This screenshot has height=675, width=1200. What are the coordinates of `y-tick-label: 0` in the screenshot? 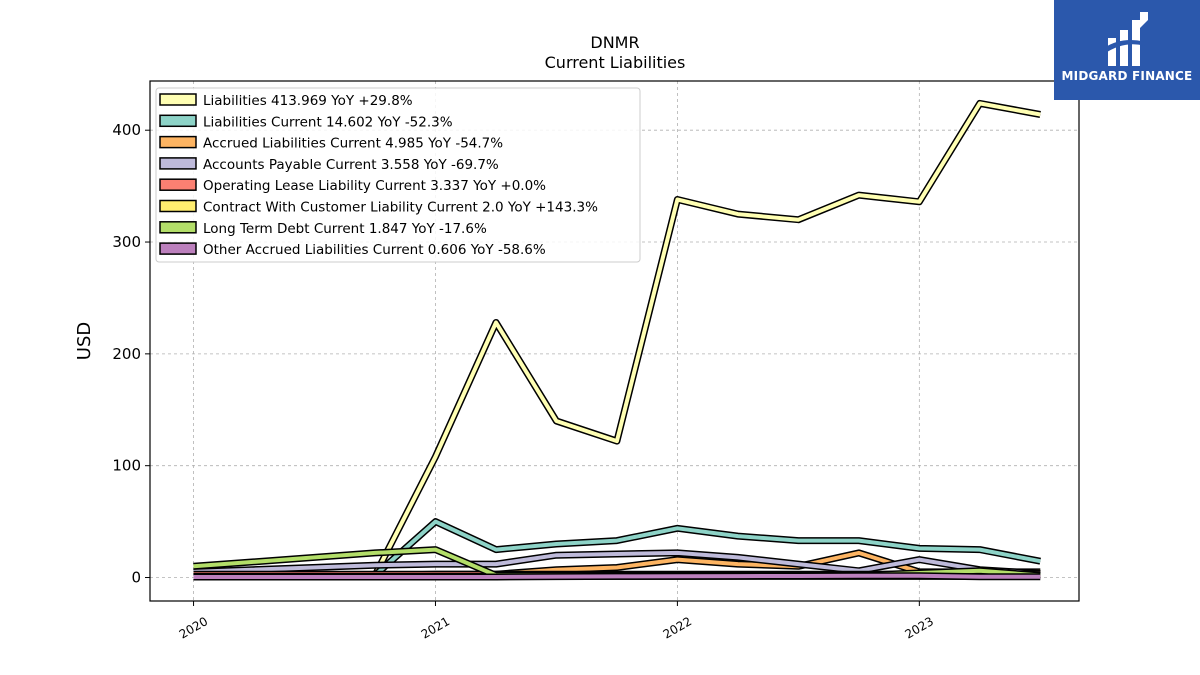 It's located at (136, 578).